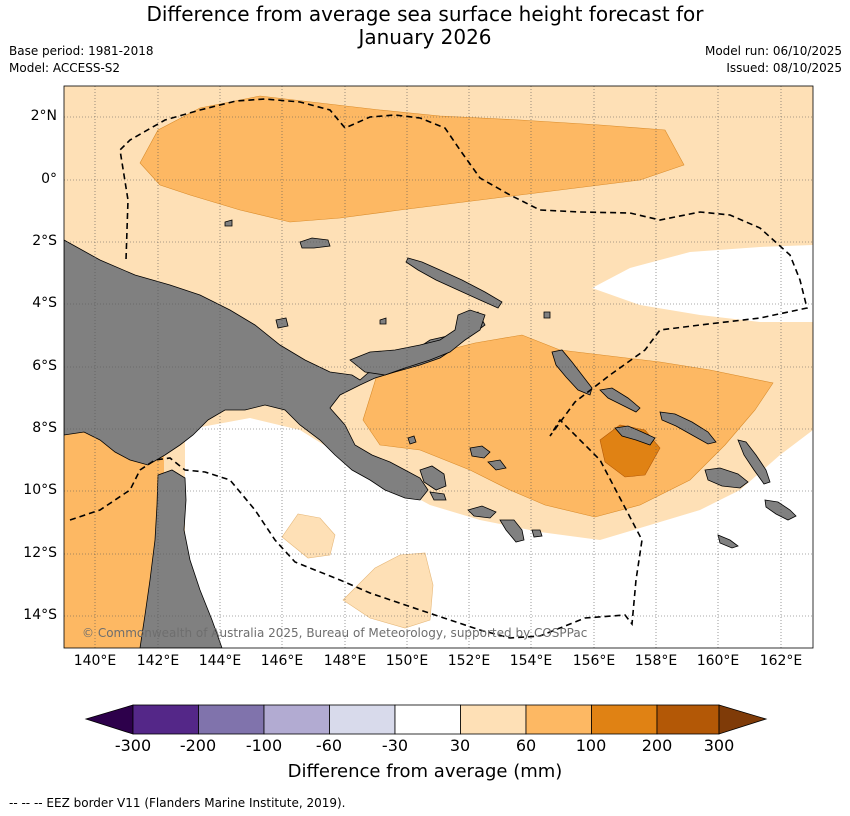 The image size is (850, 816). Describe the element at coordinates (65, 68) in the screenshot. I see `model-text: Model: ACCESS-S2` at that location.